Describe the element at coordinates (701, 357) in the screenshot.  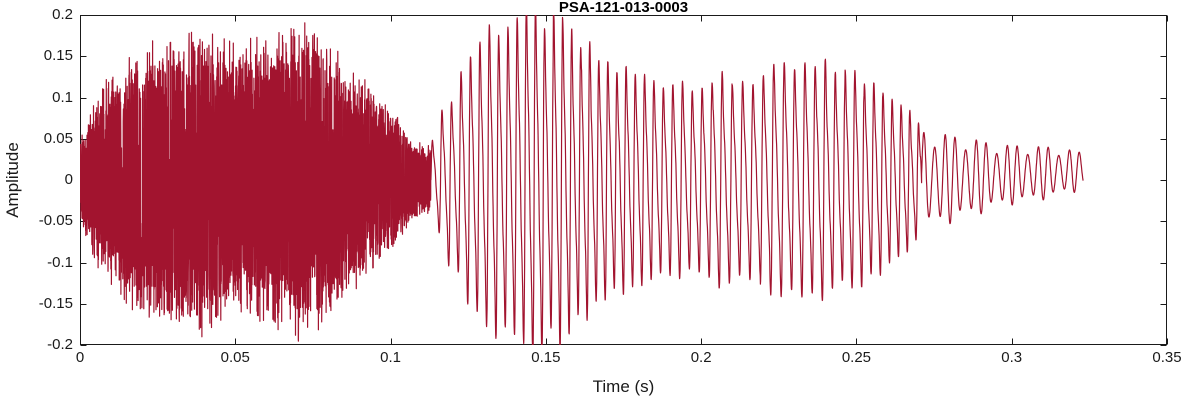
I see `x-tick-label: 0.2` at that location.